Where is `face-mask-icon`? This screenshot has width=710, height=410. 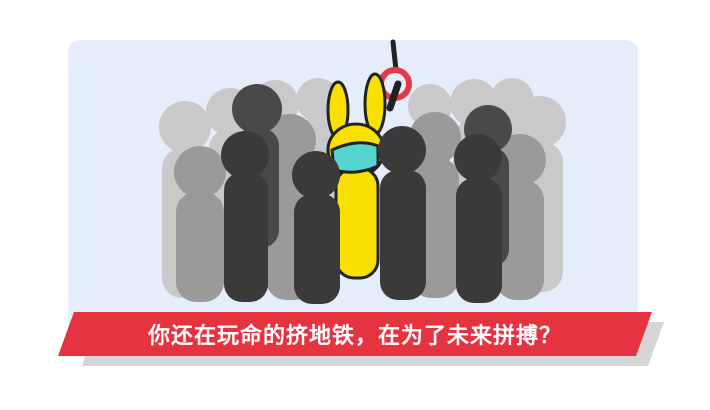 face-mask-icon is located at coordinates (355, 157).